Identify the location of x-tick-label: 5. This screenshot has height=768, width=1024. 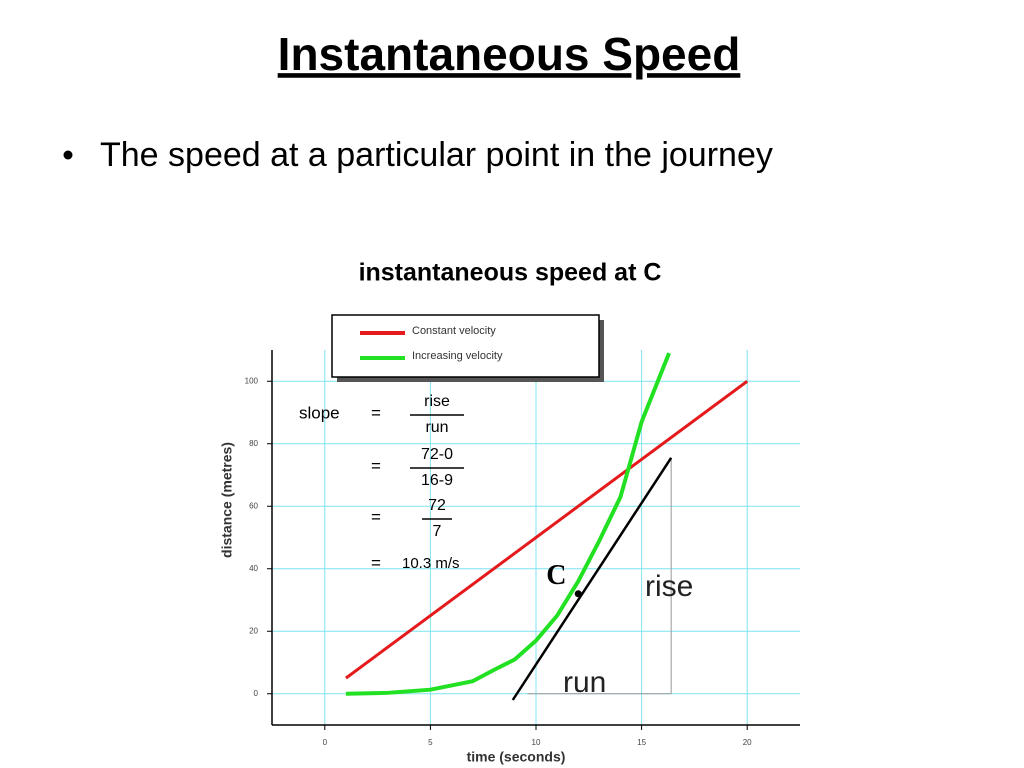
(430, 742).